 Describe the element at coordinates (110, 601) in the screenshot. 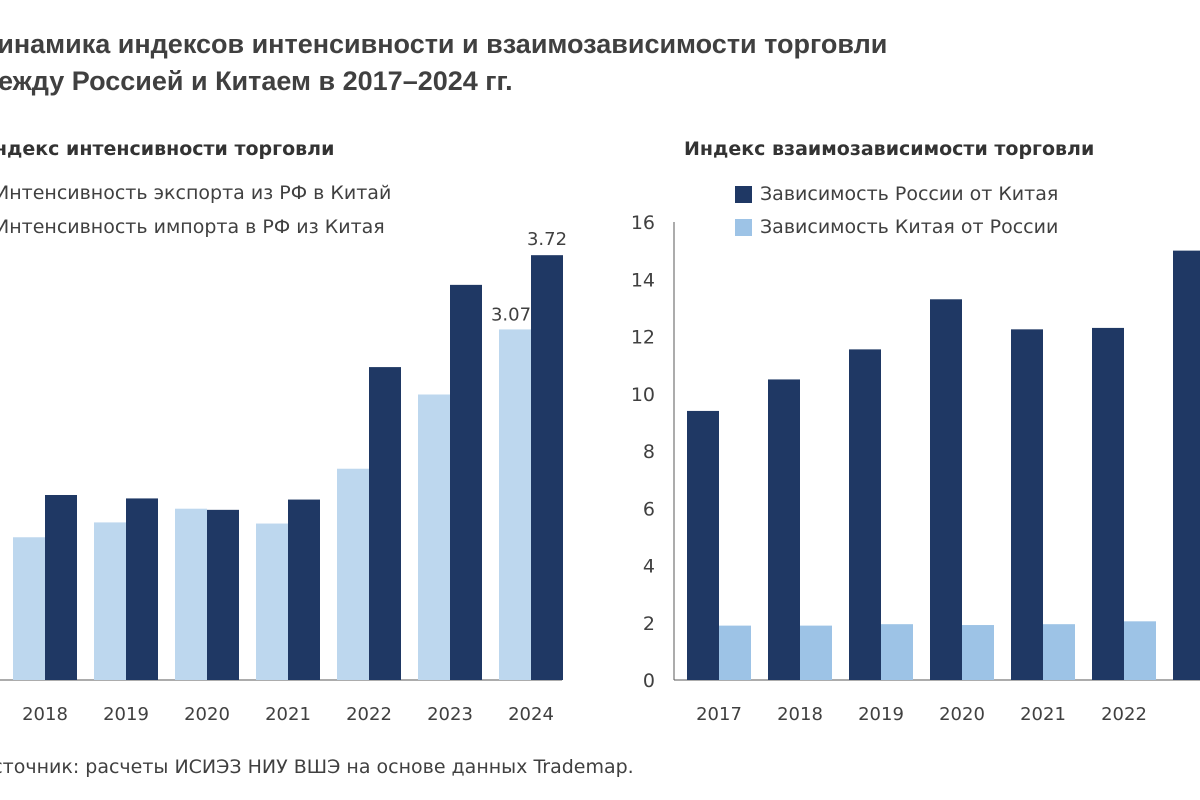

I see `bar-export-2019` at that location.